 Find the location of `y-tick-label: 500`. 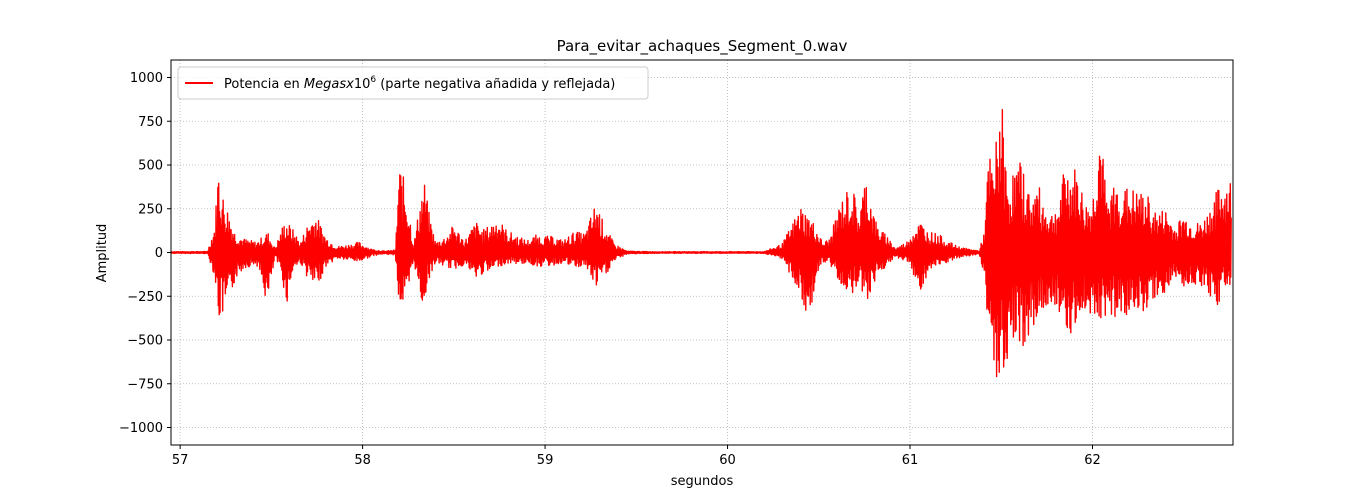

y-tick-label: 500 is located at coordinates (150, 166).